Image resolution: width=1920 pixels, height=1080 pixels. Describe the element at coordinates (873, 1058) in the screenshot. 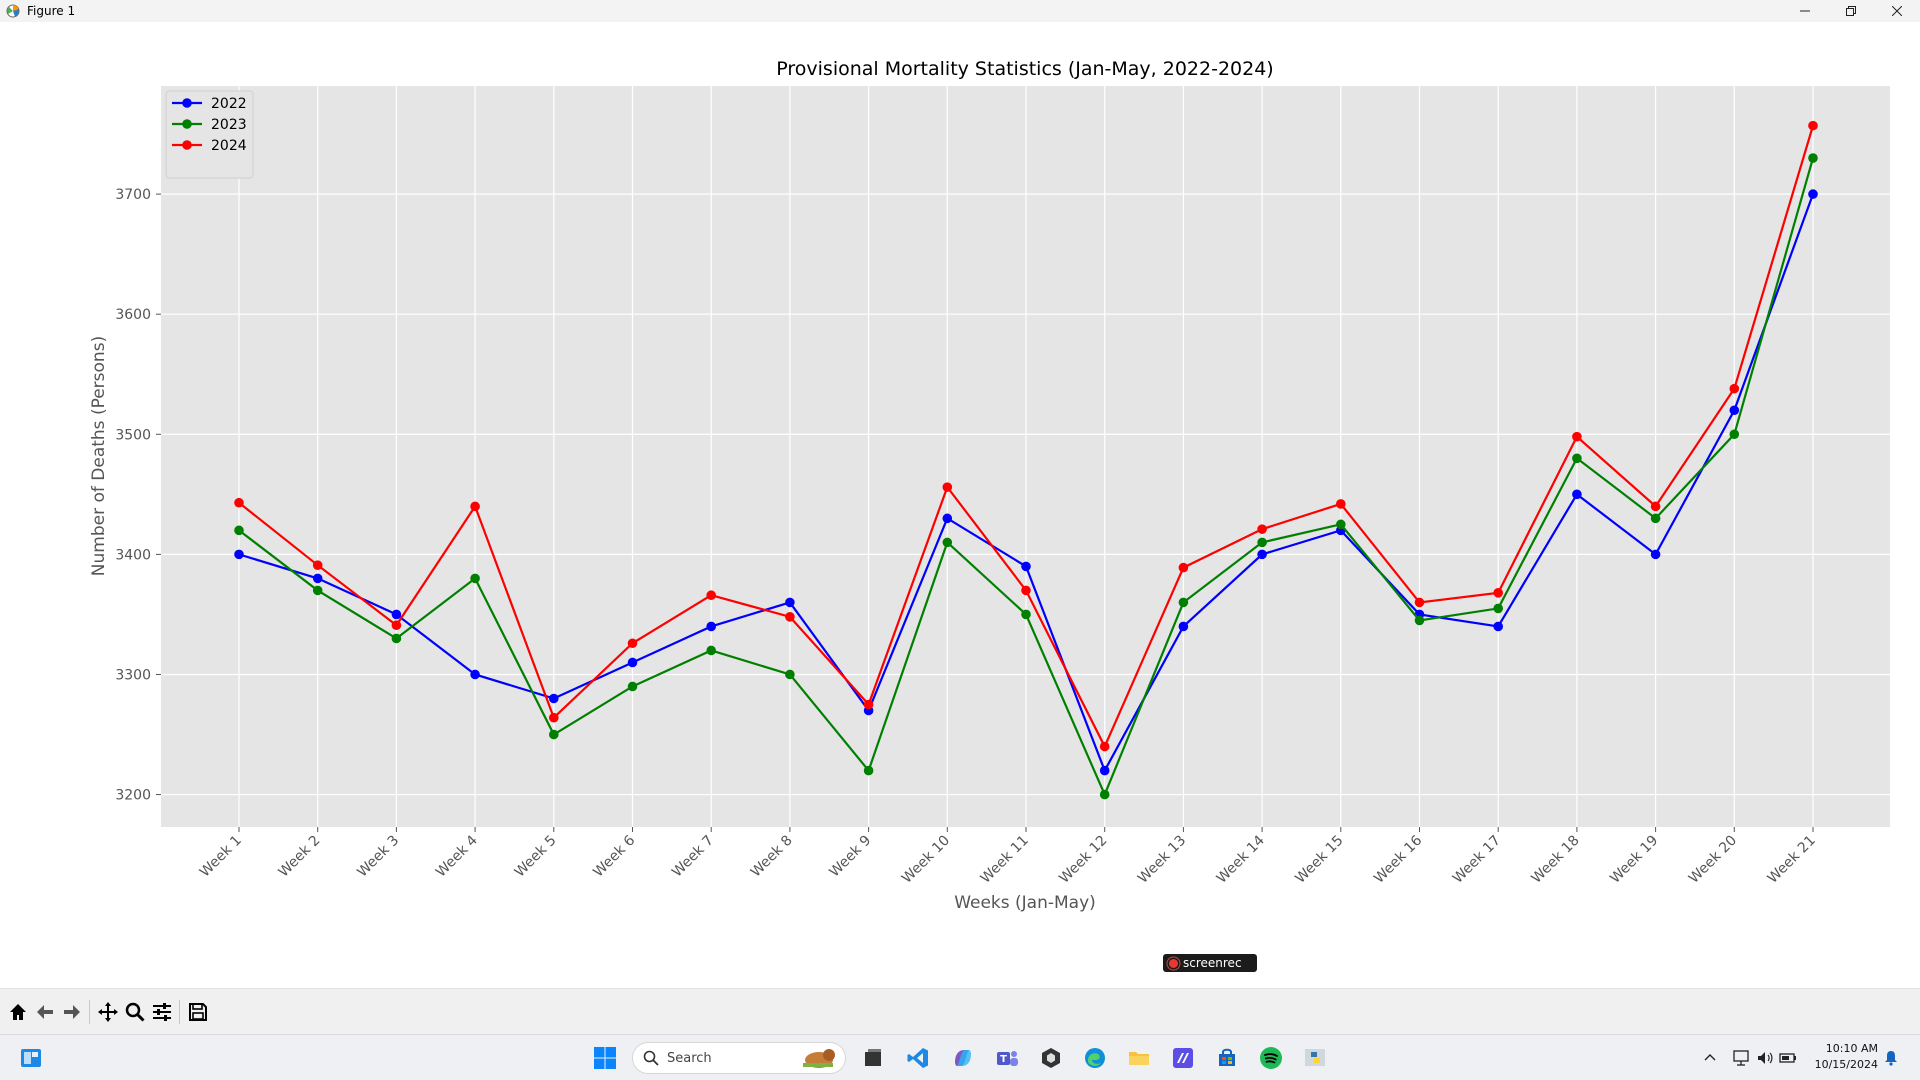

I see `task-view-icon` at that location.